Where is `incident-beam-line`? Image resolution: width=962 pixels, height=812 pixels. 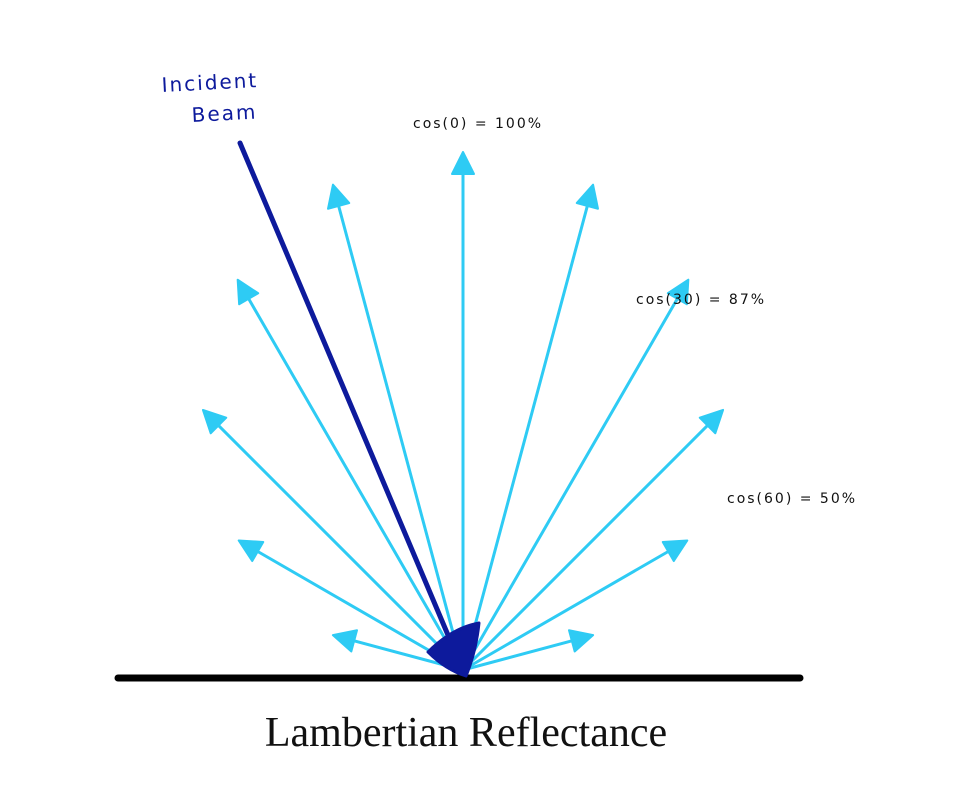 incident-beam-line is located at coordinates (348, 398).